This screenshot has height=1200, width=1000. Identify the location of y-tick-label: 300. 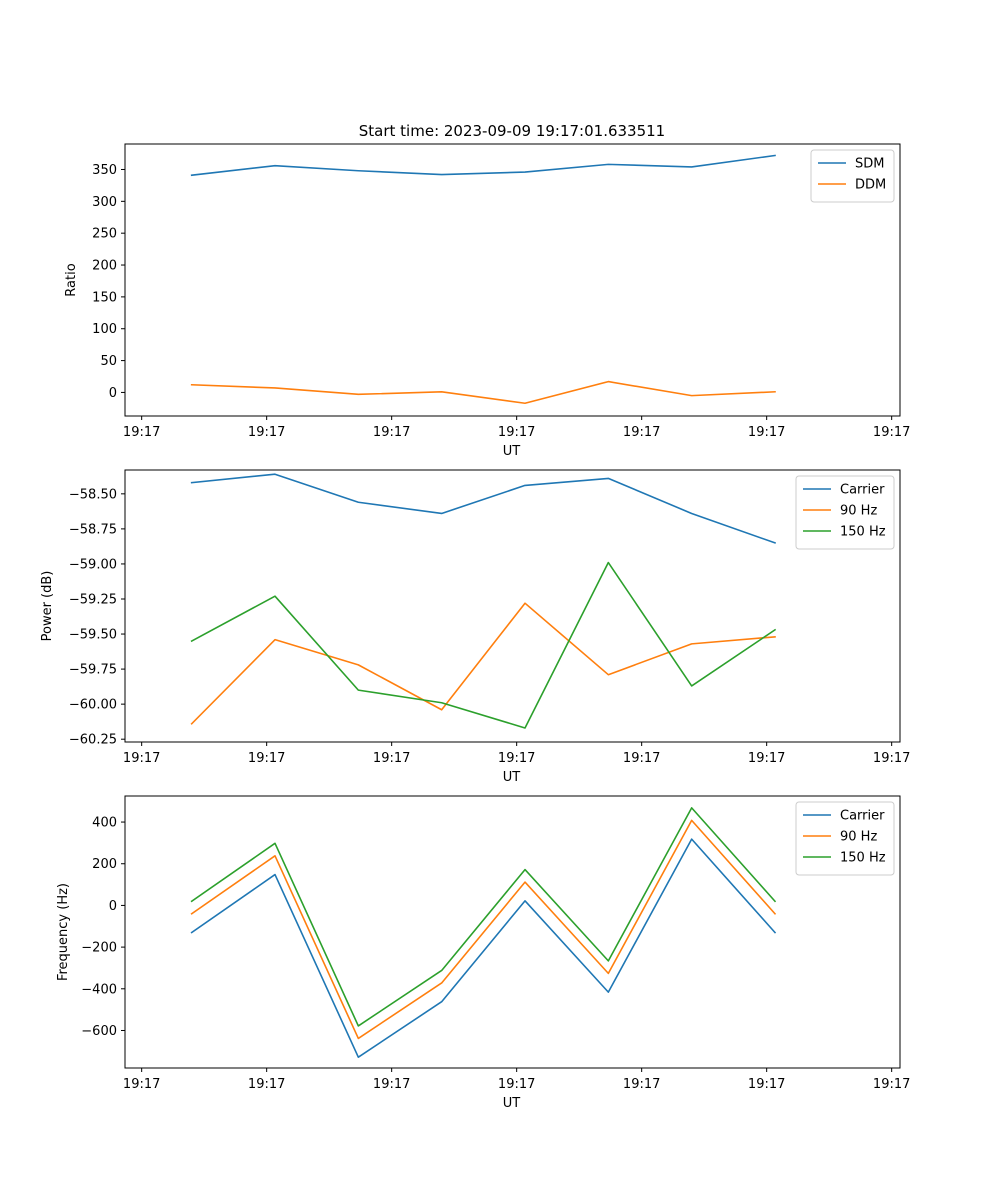
(104, 202).